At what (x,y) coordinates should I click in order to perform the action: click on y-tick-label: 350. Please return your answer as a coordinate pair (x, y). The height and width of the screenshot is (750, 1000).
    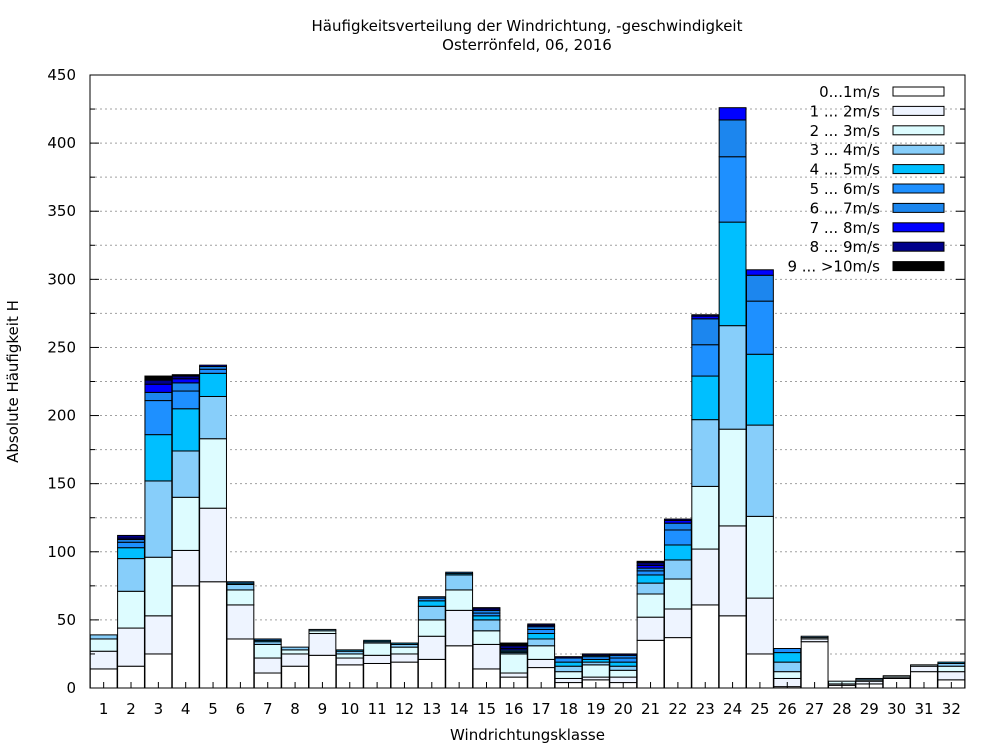
    Looking at the image, I should click on (61, 211).